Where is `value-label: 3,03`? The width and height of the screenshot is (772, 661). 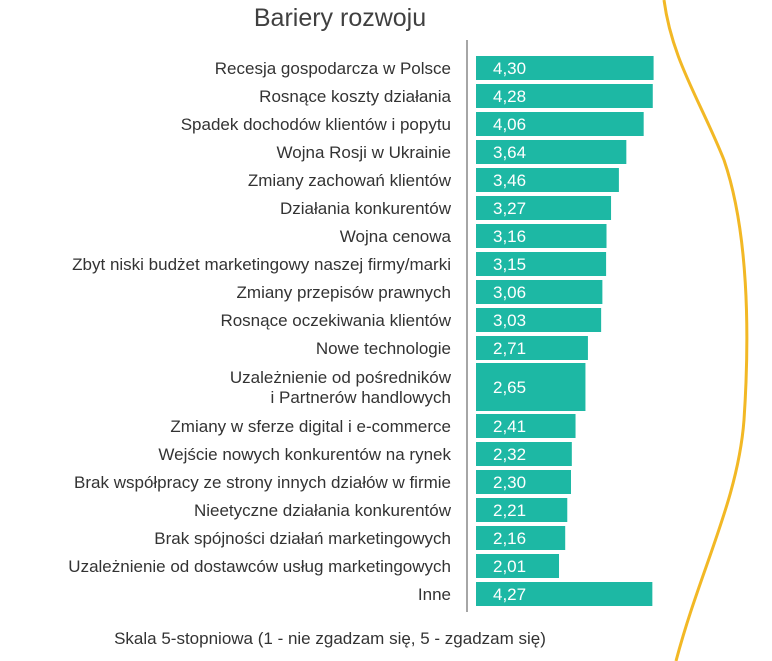 value-label: 3,03 is located at coordinates (509, 320).